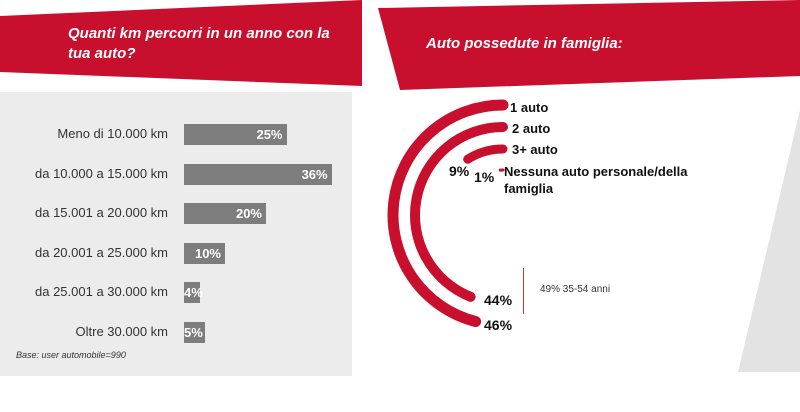  Describe the element at coordinates (269, 134) in the screenshot. I see `bar-value-label: 25%` at that location.